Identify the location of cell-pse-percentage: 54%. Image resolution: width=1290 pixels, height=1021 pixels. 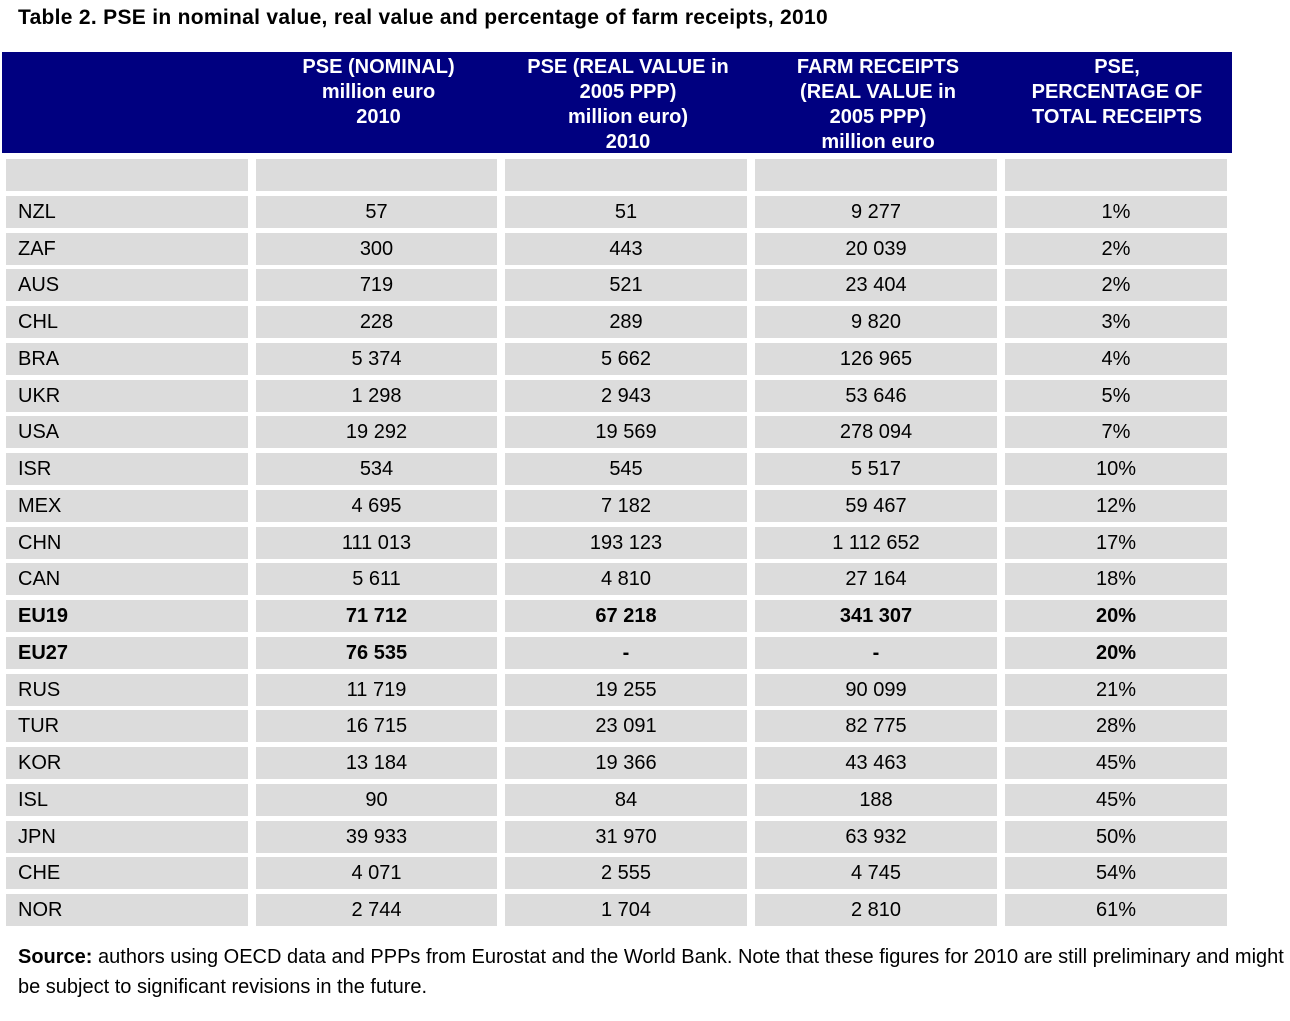
(1116, 873).